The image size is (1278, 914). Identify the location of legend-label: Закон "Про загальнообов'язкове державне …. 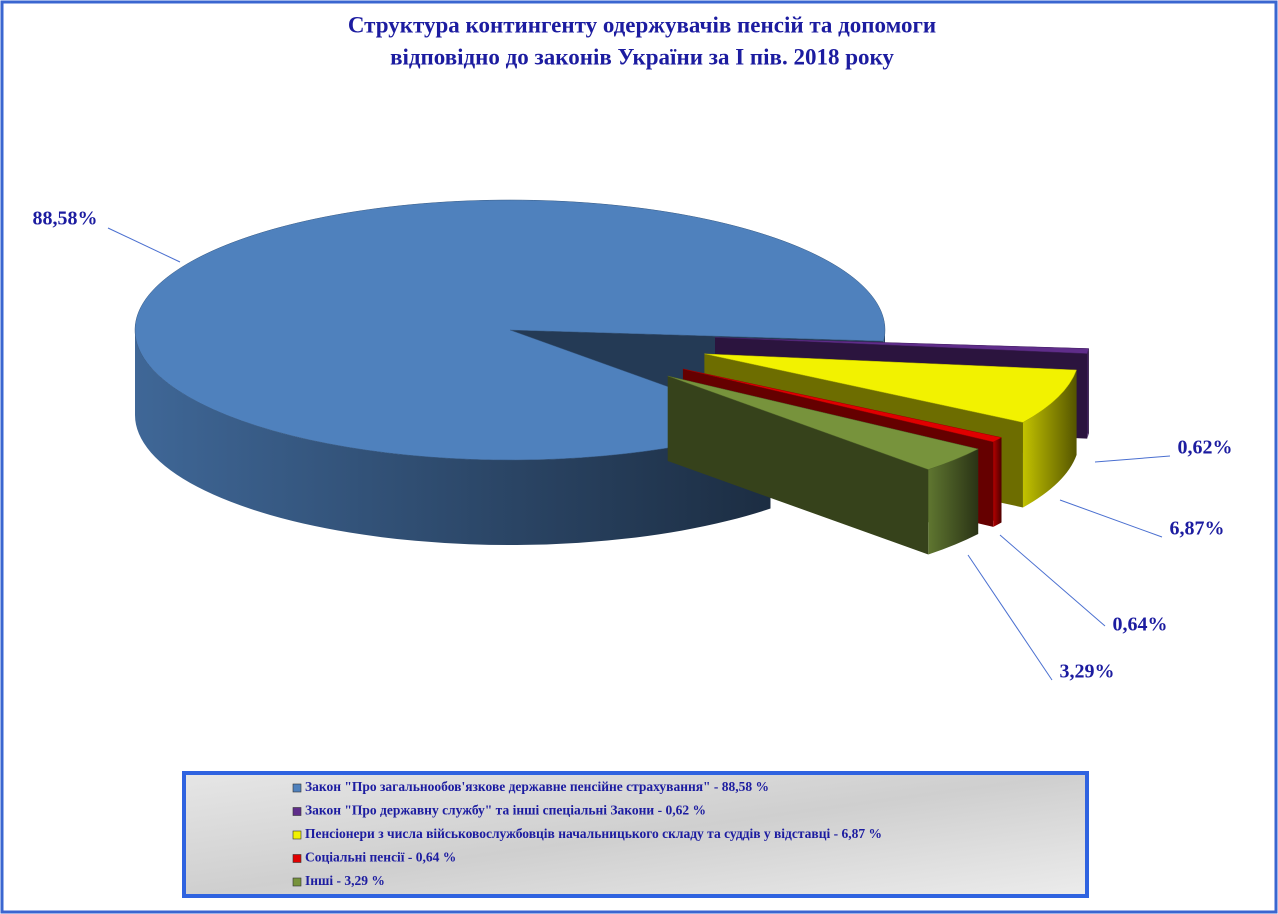
(537, 786).